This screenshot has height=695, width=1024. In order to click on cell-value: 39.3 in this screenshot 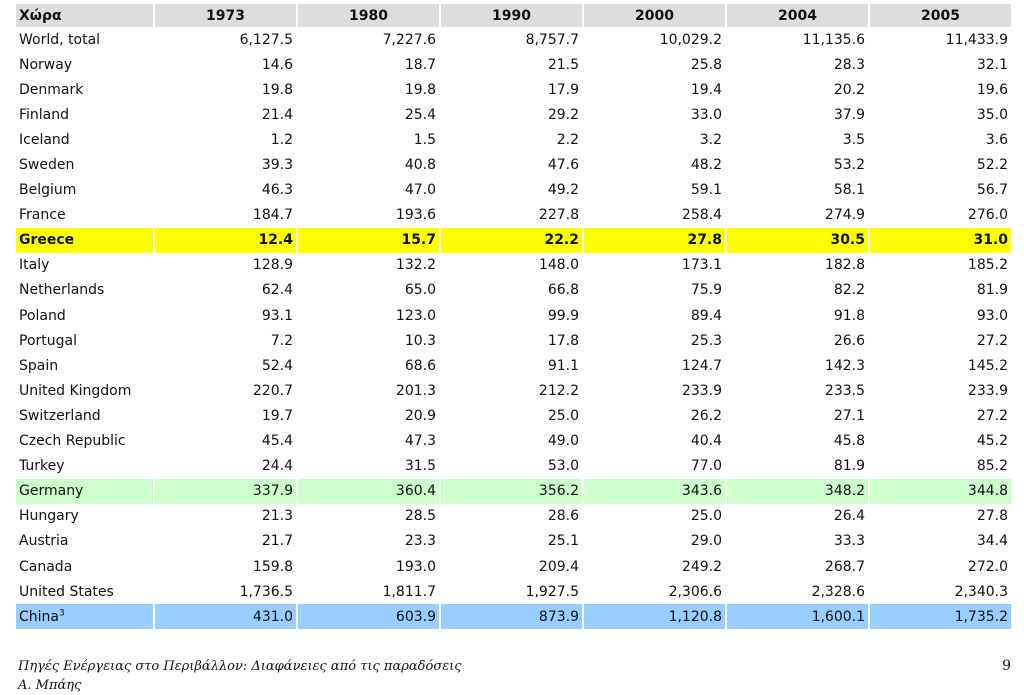, I will do `click(277, 165)`.